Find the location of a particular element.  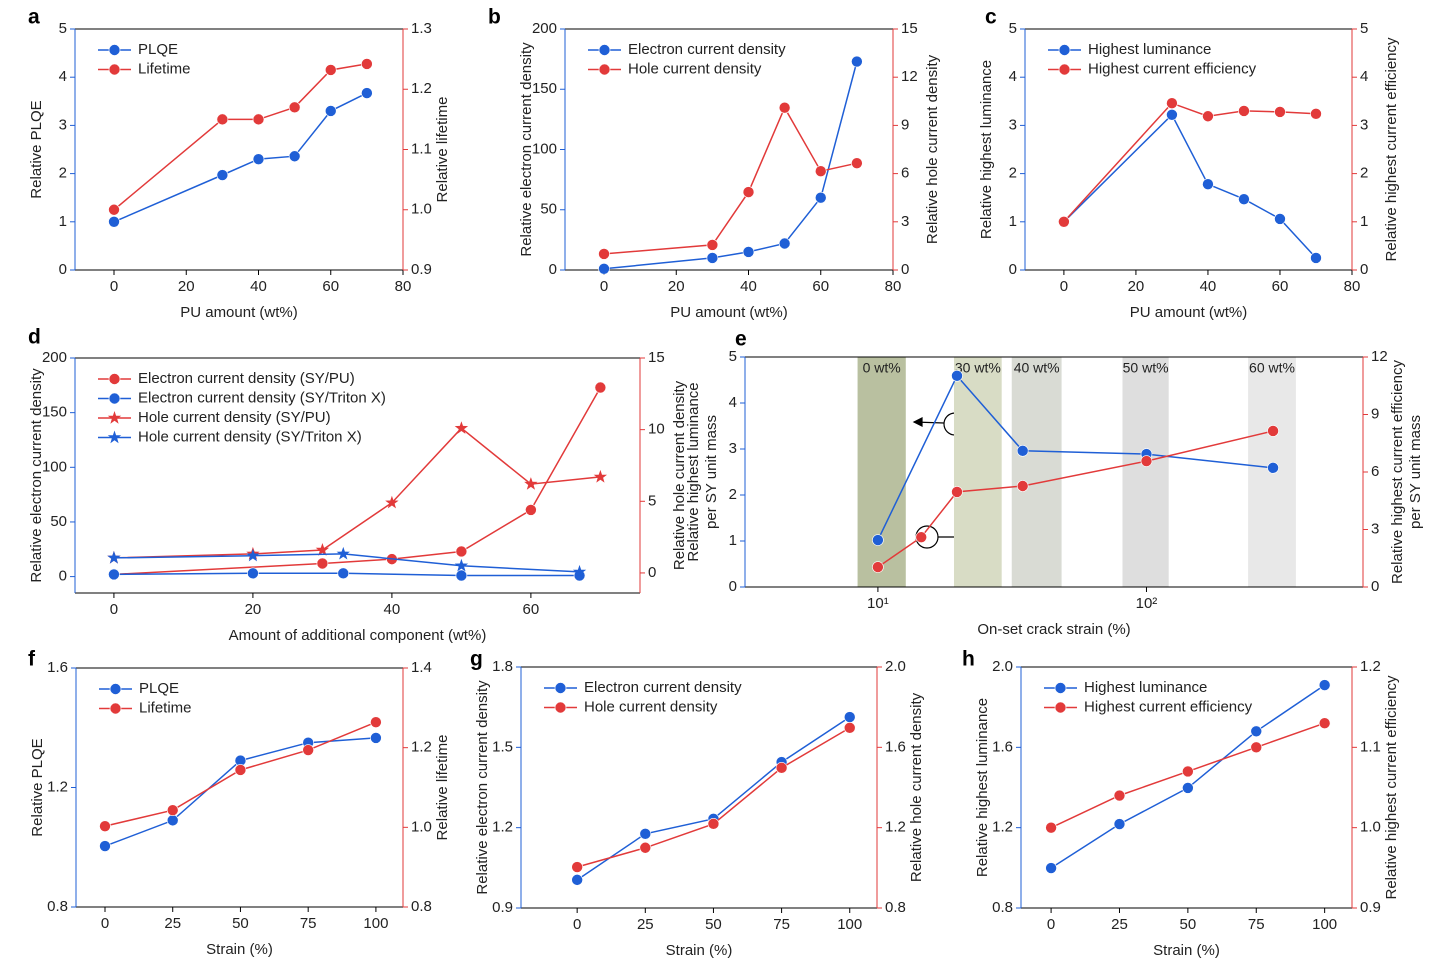

panel-letter: f is located at coordinates (32, 659).